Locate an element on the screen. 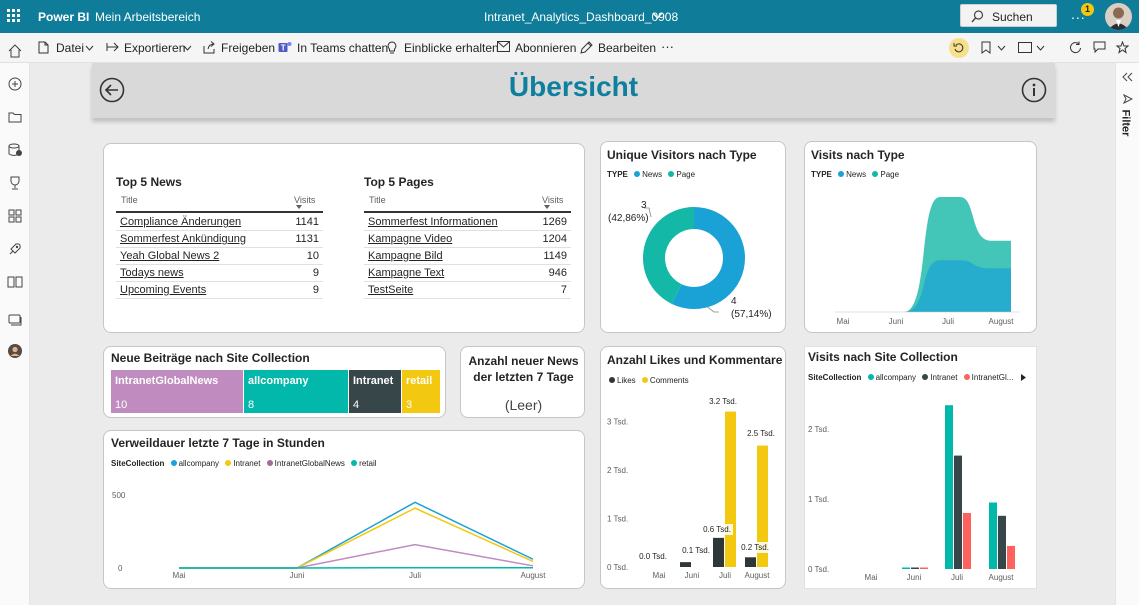 This screenshot has height=605, width=1139. legend-intranetglobalnews: IntranetGlobalNews is located at coordinates (309, 463).